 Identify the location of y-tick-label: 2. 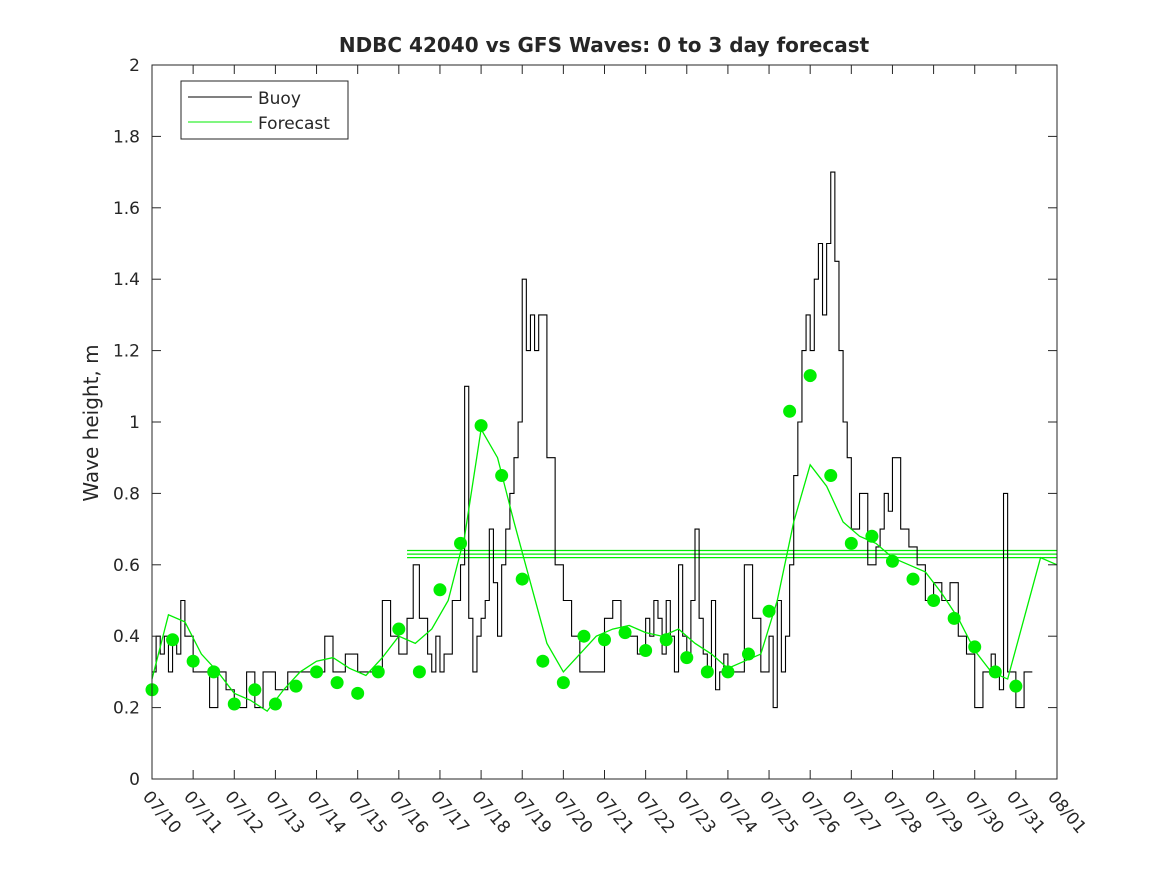
(134, 66).